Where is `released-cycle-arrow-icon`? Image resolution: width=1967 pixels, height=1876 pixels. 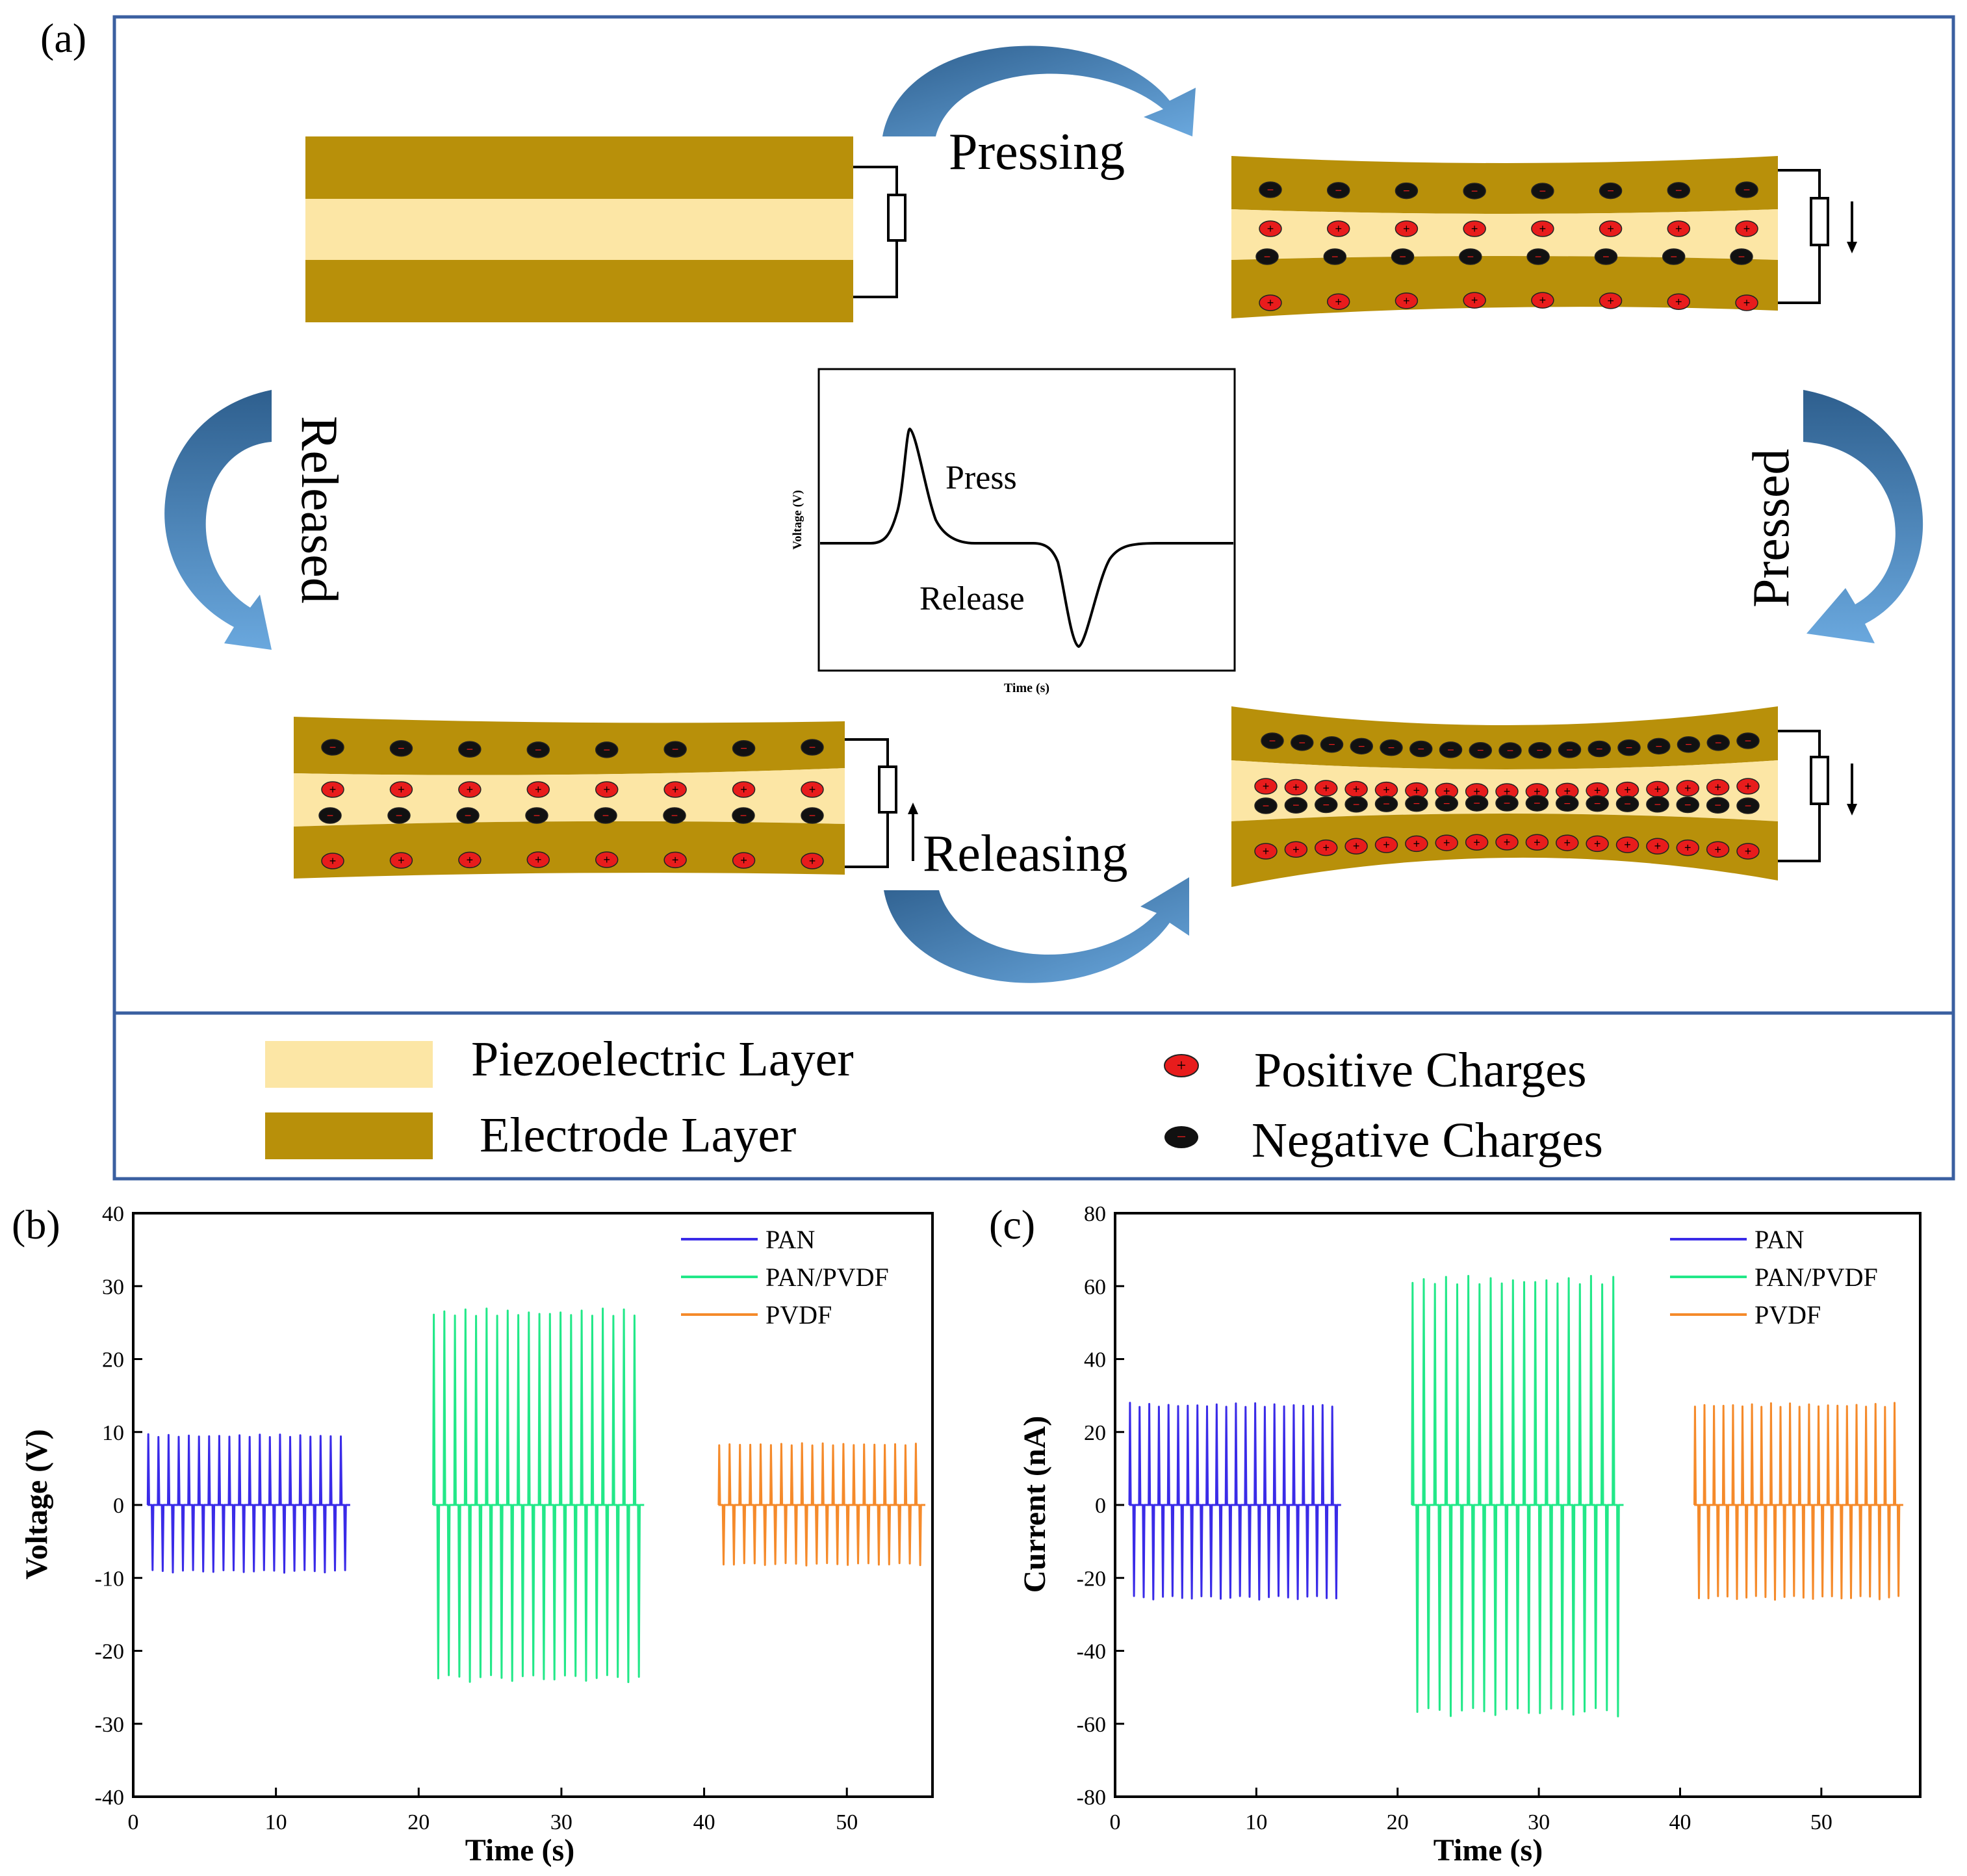 released-cycle-arrow-icon is located at coordinates (218, 520).